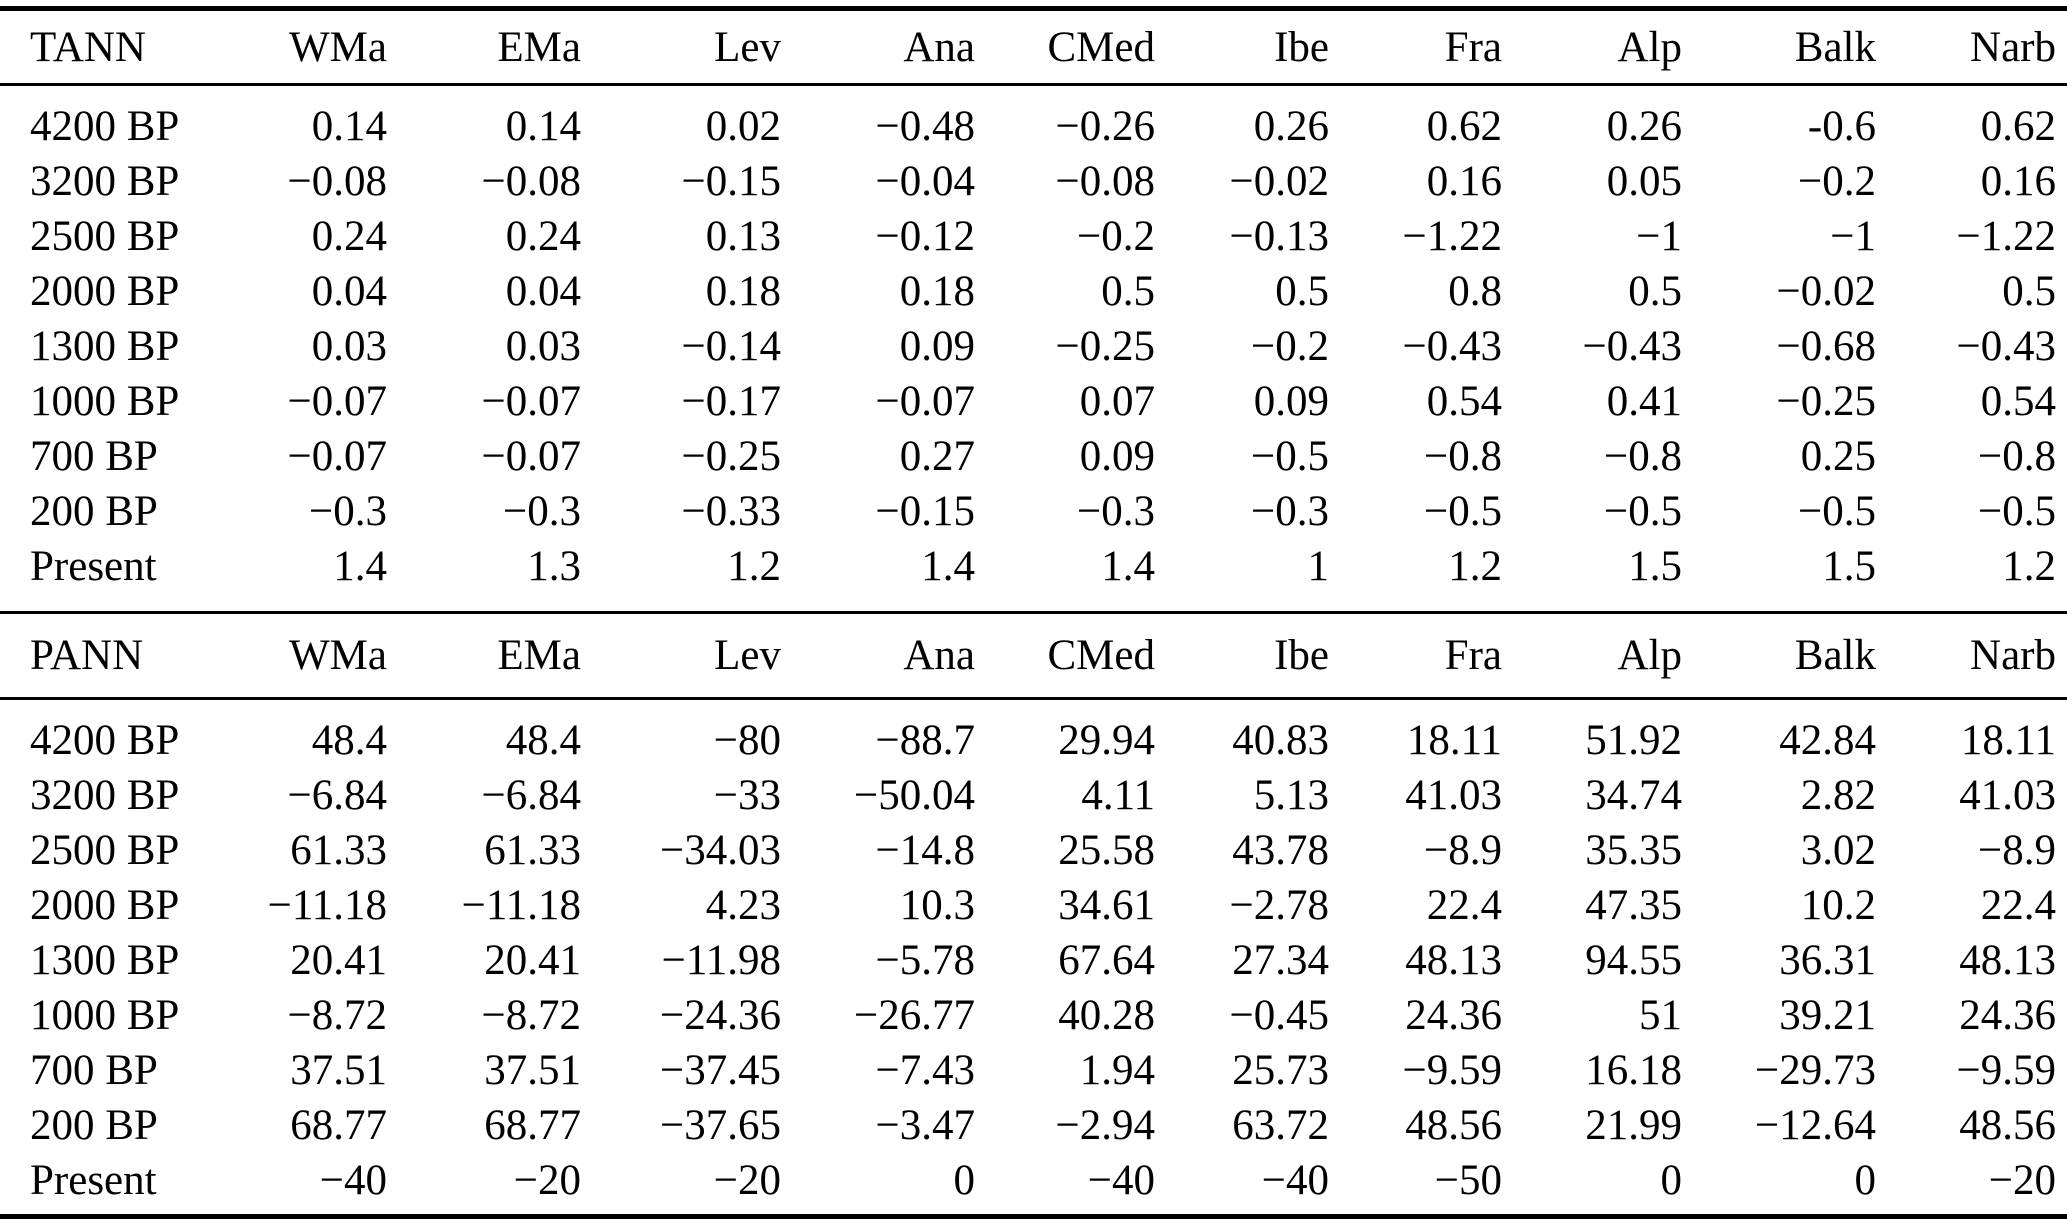  What do you see at coordinates (1453, 1015) in the screenshot?
I see `value-cell: 24.36` at bounding box center [1453, 1015].